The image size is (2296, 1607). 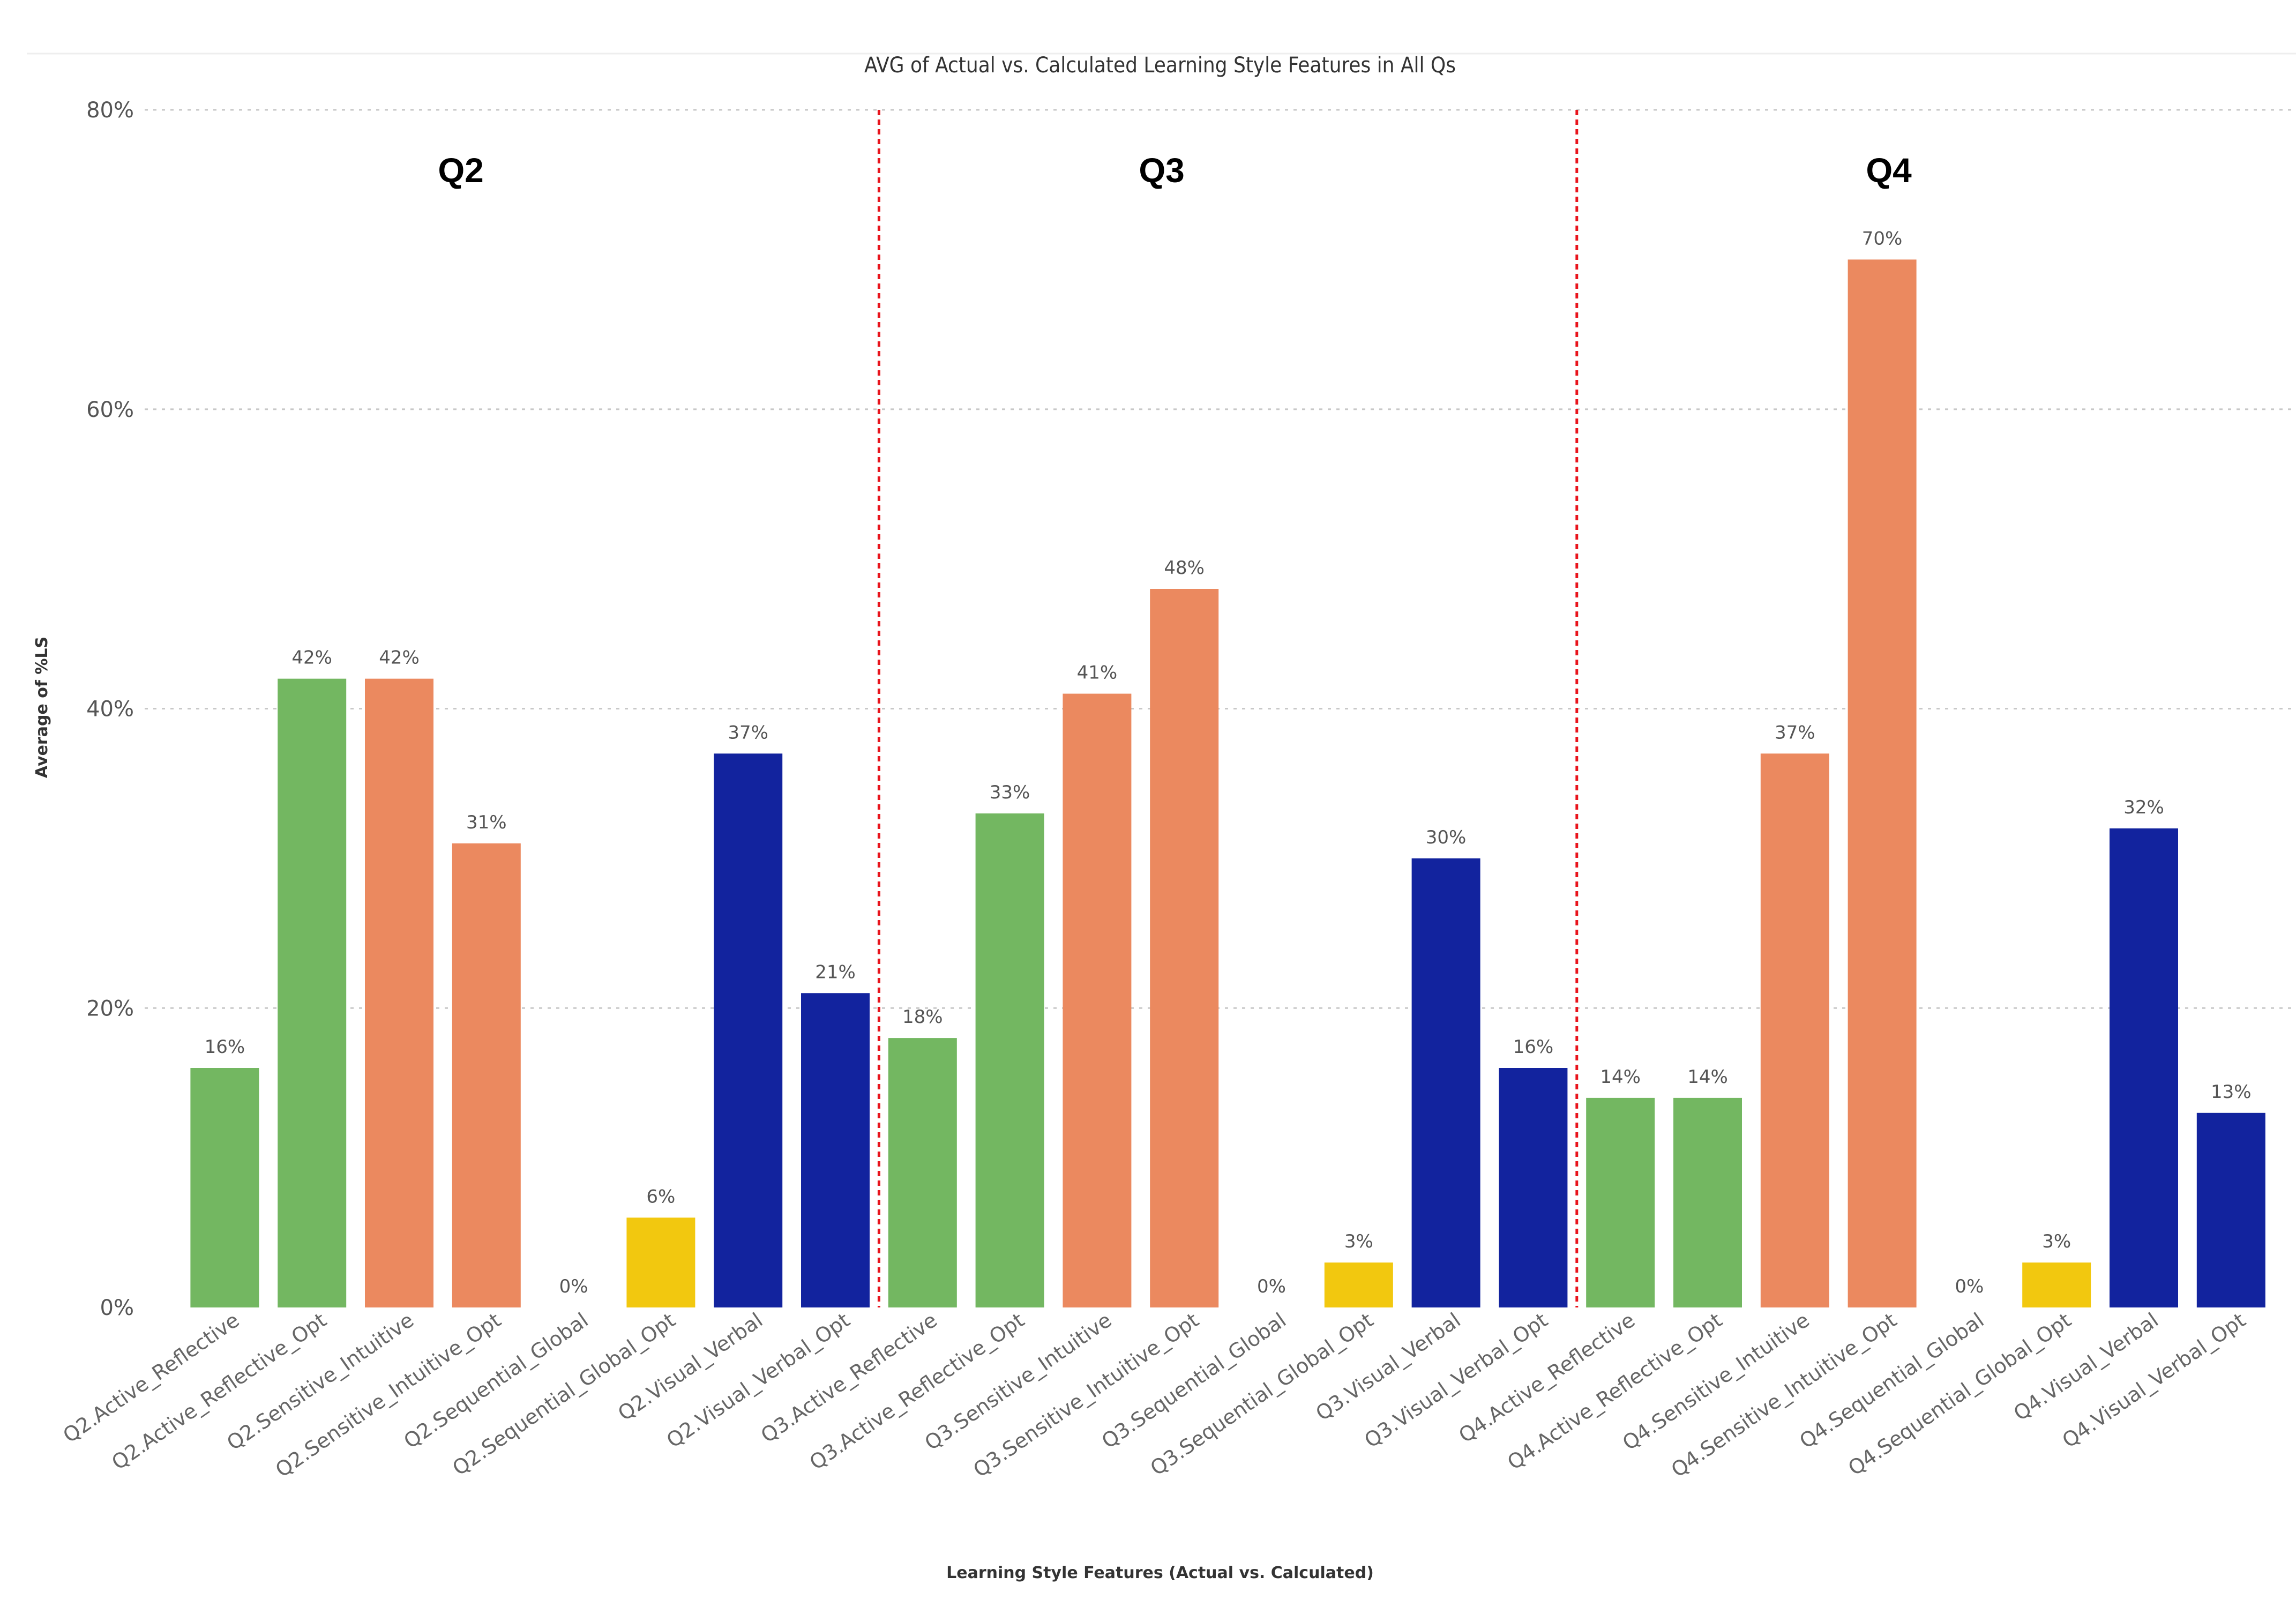 I want to click on bar-value-label: 13%, so click(x=2231, y=1092).